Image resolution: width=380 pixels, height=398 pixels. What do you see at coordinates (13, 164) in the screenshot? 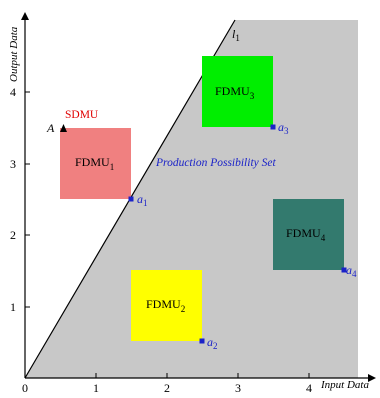
I see `y-tick-label-3: 3` at bounding box center [13, 164].